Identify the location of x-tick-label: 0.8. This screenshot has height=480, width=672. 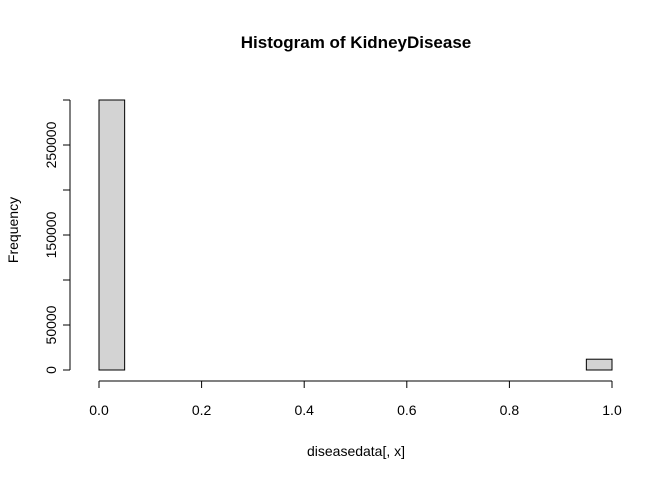
(510, 410).